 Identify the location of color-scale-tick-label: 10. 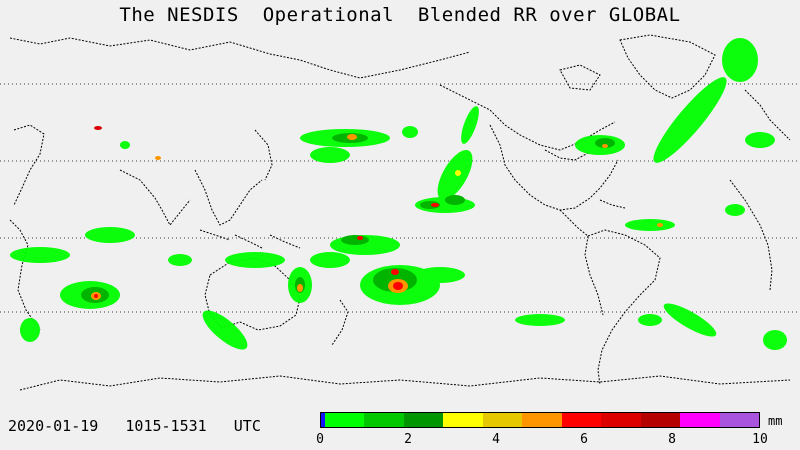
(760, 439).